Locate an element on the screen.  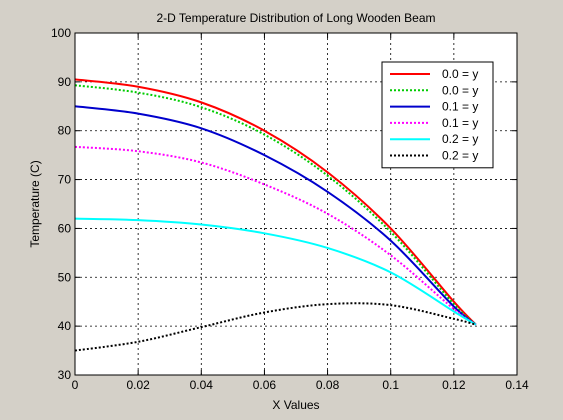
legend-label-2: 0.0 = y is located at coordinates (460, 90).